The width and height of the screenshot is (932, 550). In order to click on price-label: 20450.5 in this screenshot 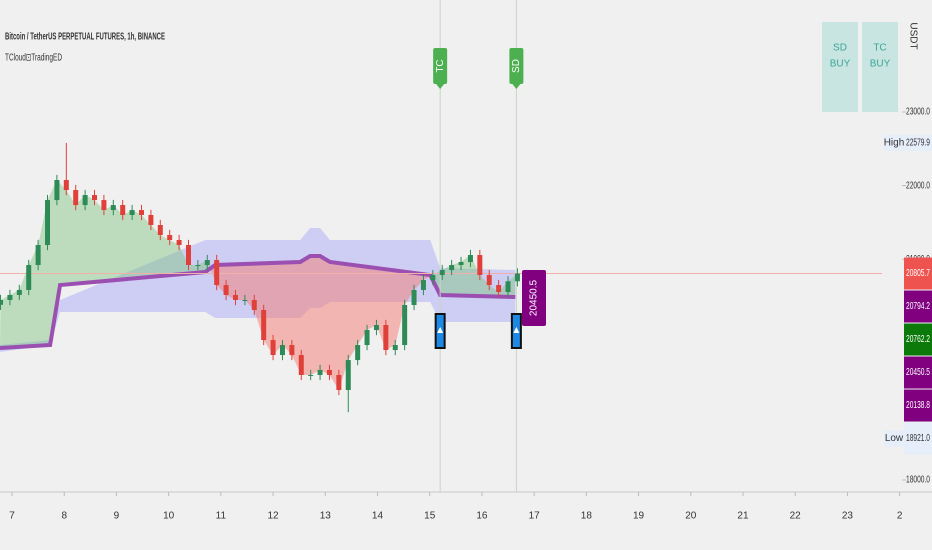, I will do `click(918, 372)`.